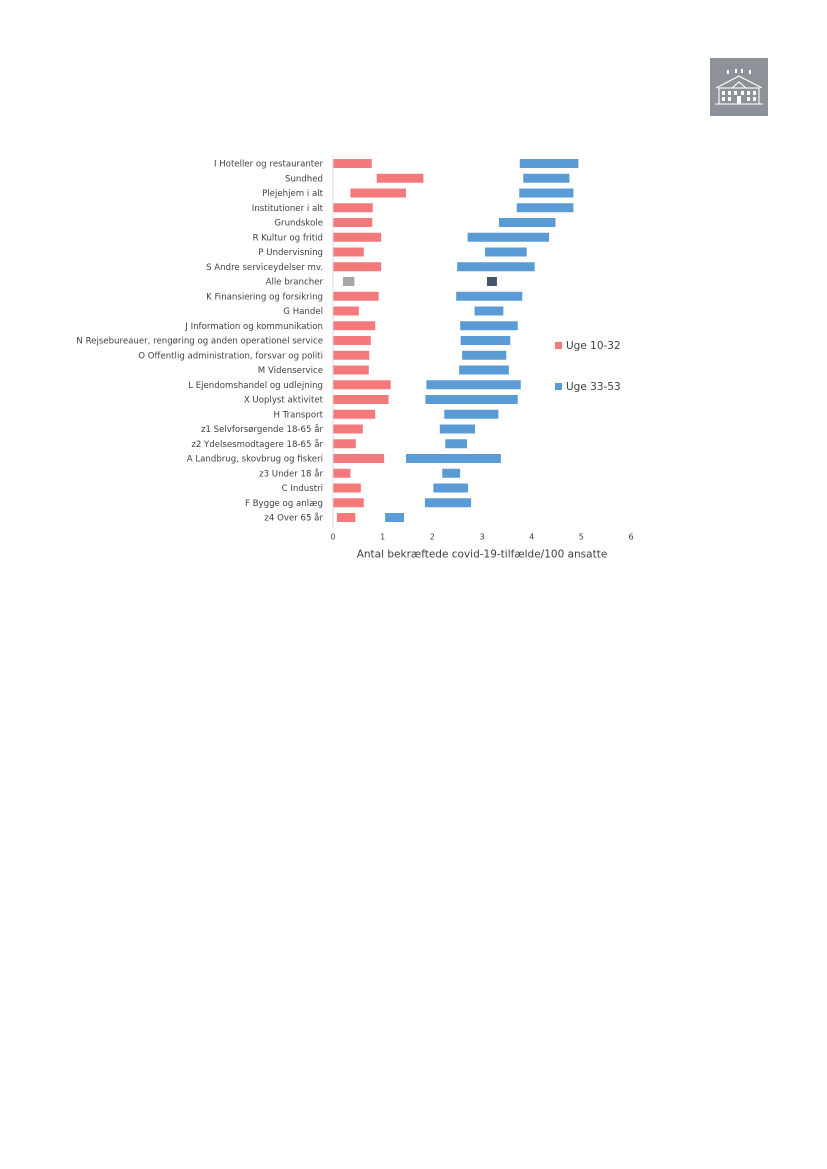  I want to click on x-tick-labels: 0 1 2 3 4 5 6, so click(481, 537).